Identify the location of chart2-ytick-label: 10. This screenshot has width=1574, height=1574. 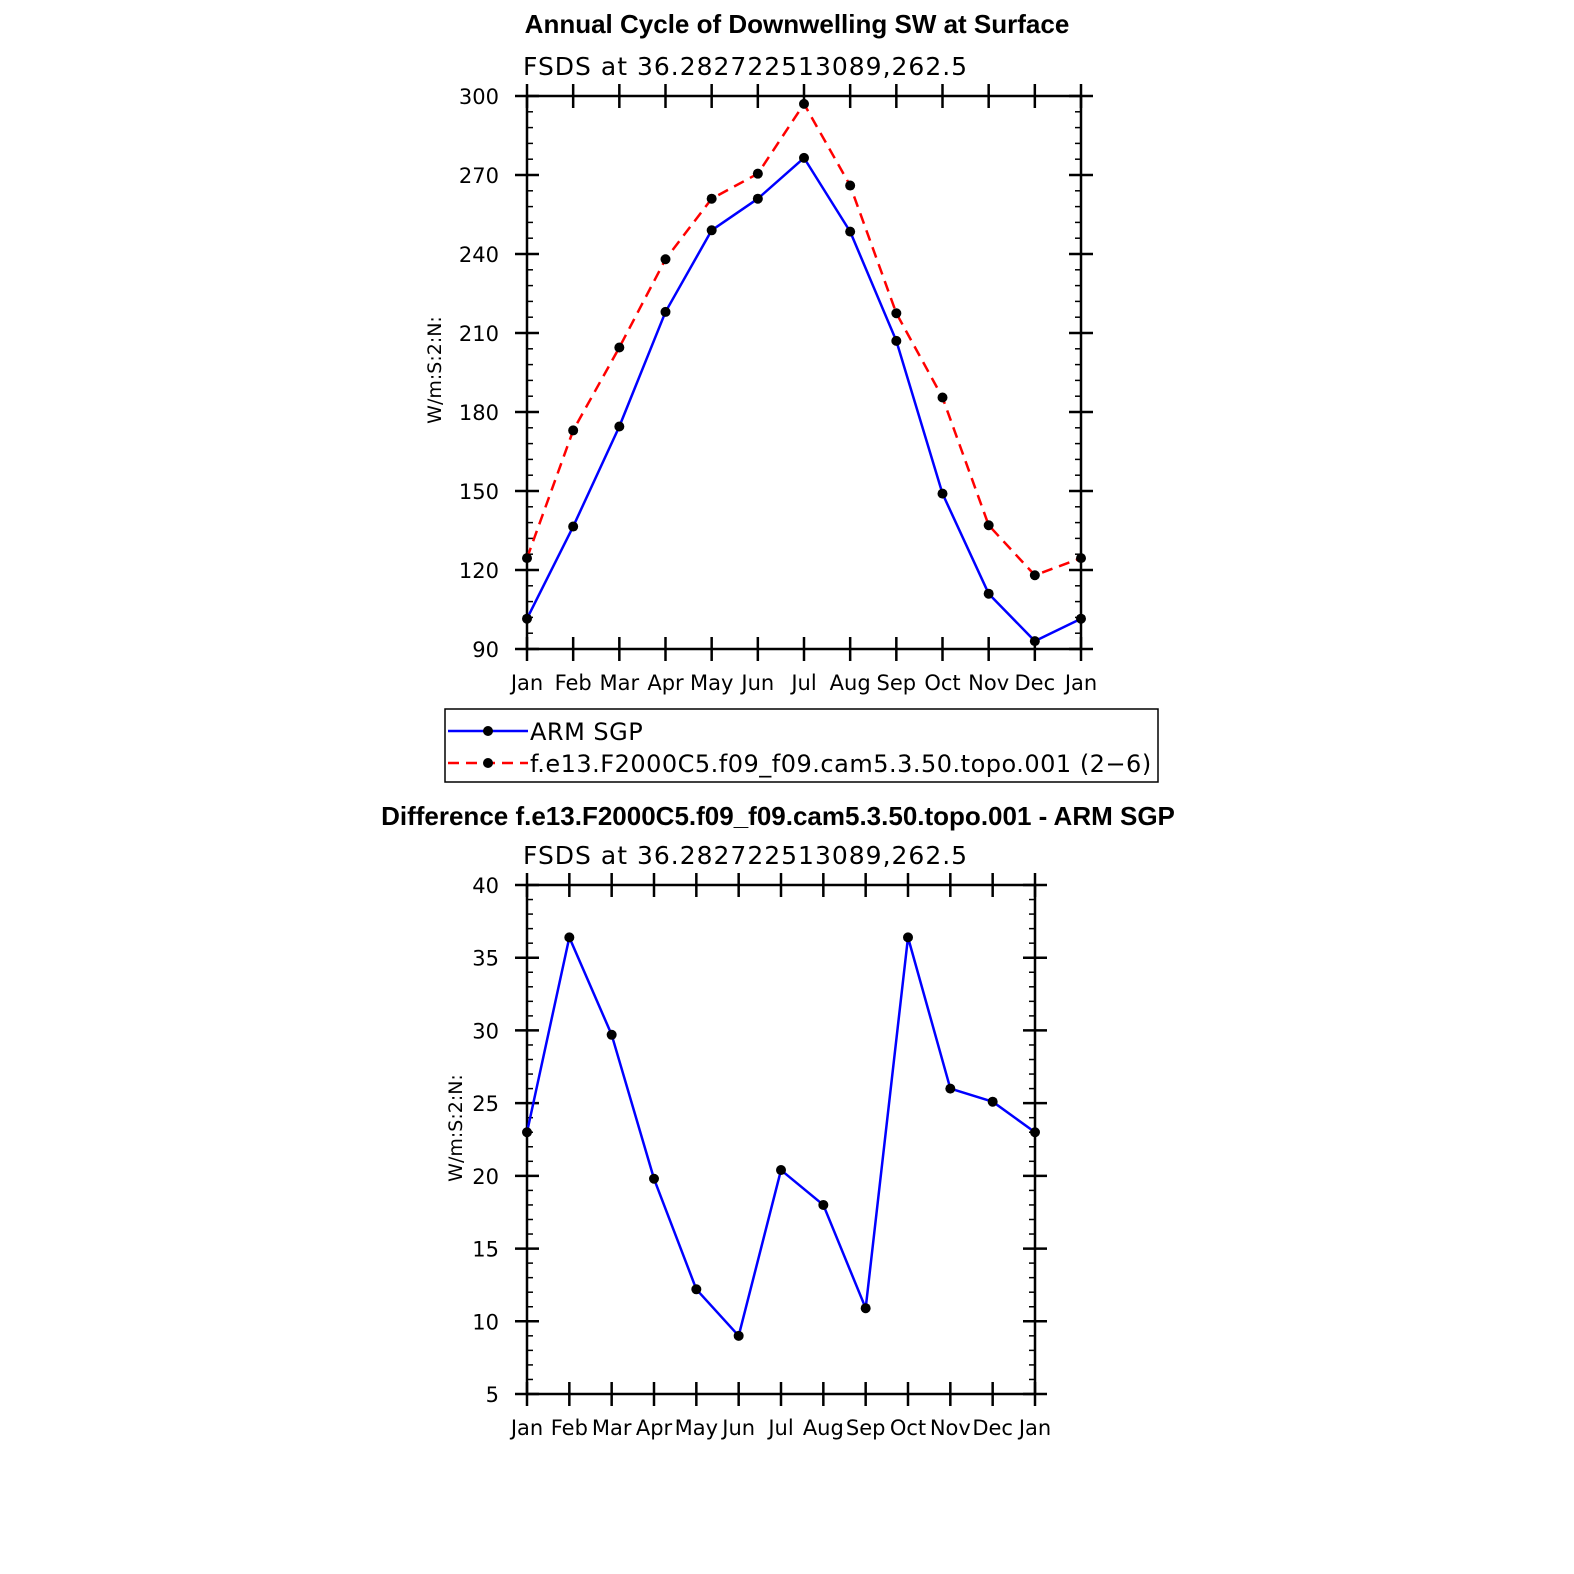
(485, 1322).